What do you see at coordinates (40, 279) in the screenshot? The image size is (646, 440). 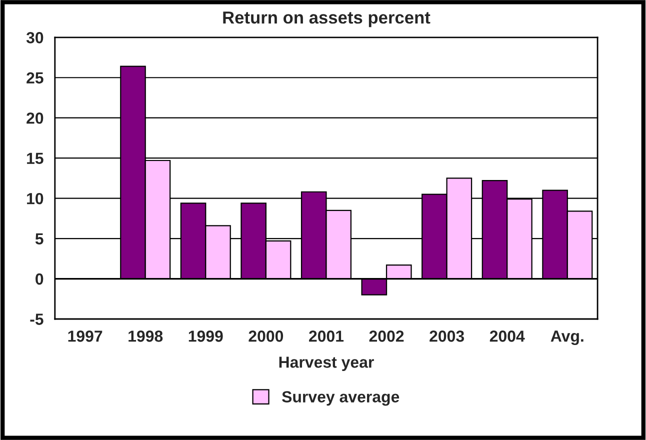 I see `y-tick-label: 0` at bounding box center [40, 279].